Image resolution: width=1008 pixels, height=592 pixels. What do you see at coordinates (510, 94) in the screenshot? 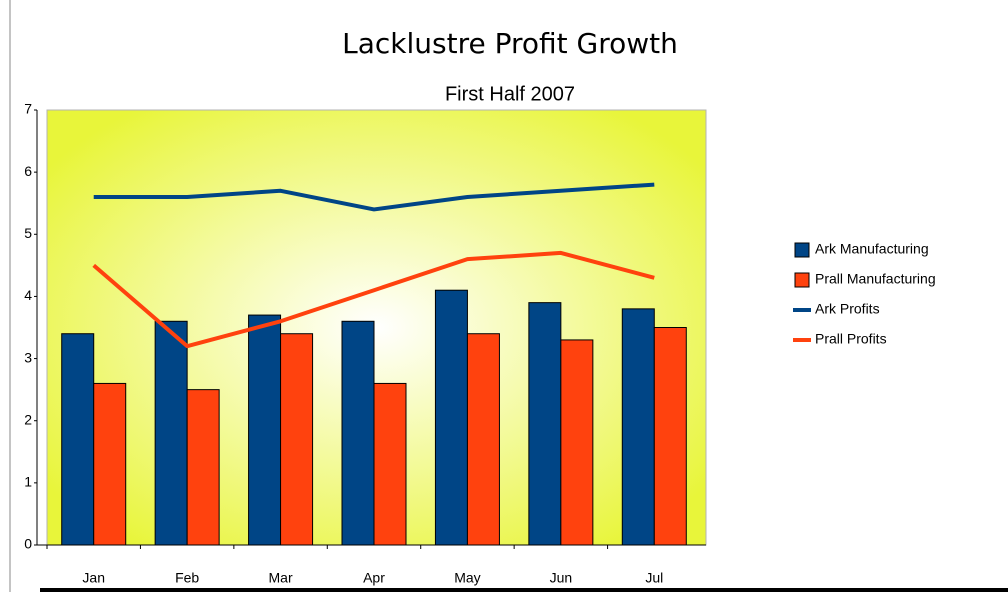
I see `chart-subtitle: First Half 2007` at bounding box center [510, 94].